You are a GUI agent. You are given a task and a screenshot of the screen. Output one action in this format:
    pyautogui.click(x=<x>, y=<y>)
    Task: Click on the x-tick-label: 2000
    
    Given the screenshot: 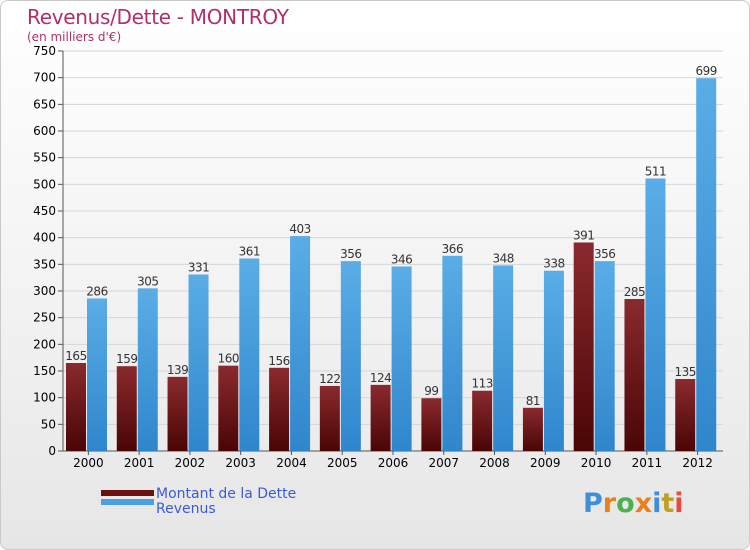 What is the action you would take?
    pyautogui.click(x=88, y=463)
    